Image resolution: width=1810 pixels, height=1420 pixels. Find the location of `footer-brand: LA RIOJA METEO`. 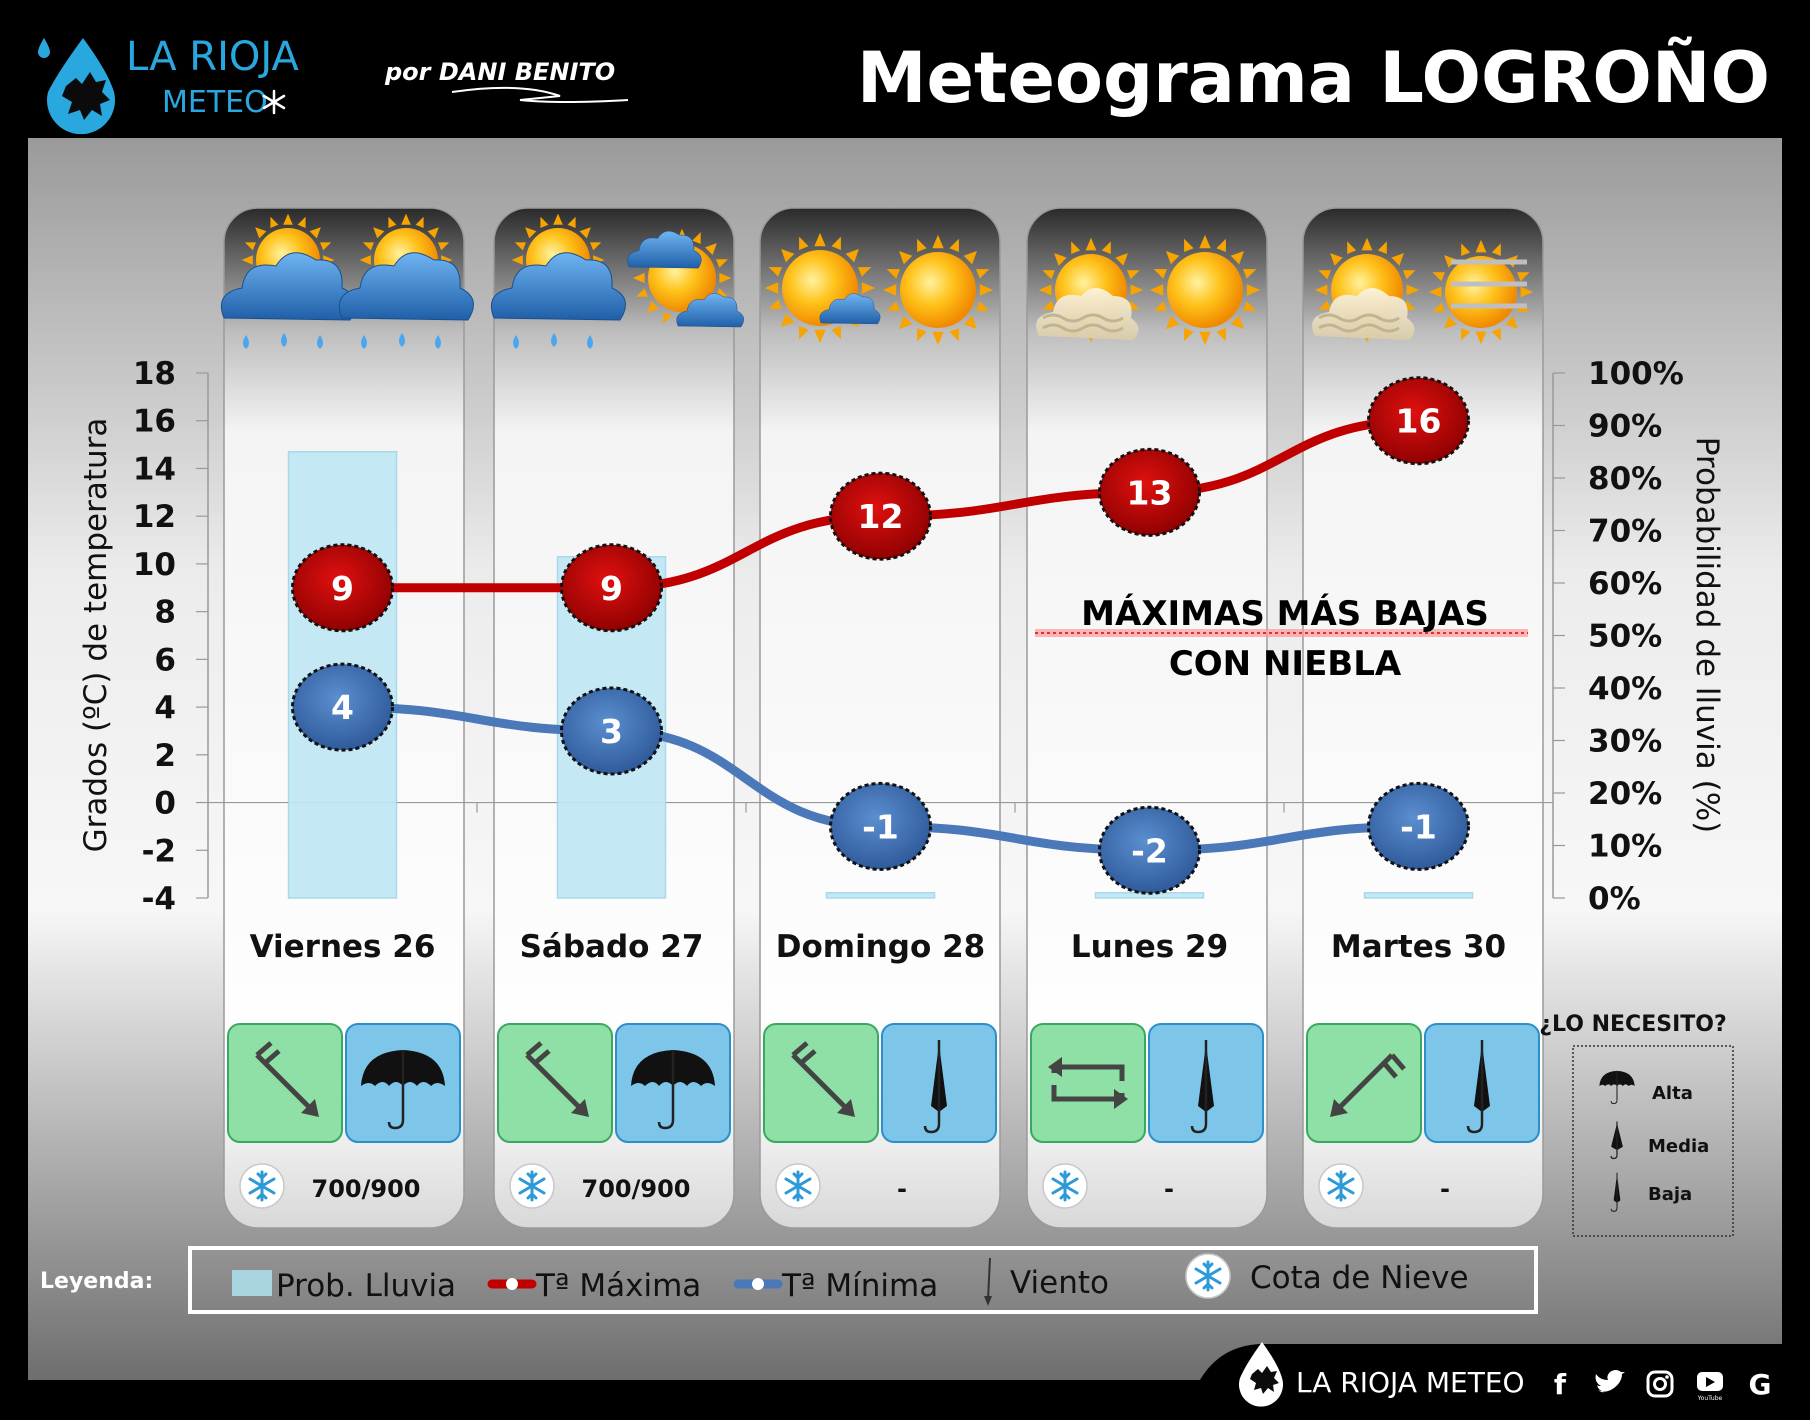

footer-brand: LA RIOJA METEO is located at coordinates (1410, 1382).